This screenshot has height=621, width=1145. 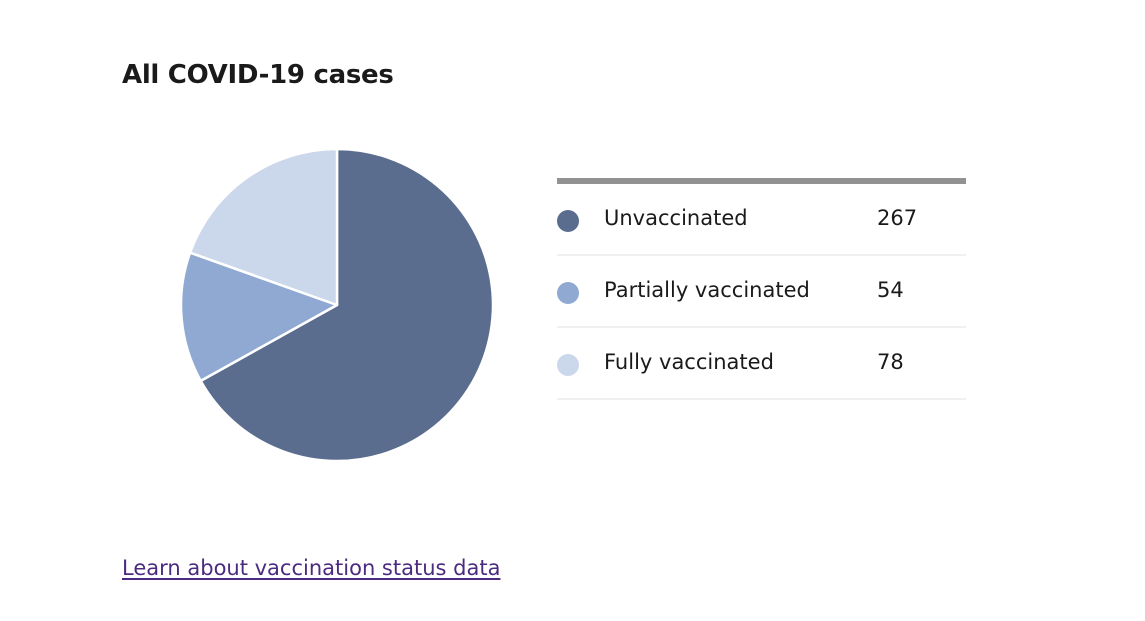 I want to click on pie-slice-partially-vaccinated, so click(x=259, y=317).